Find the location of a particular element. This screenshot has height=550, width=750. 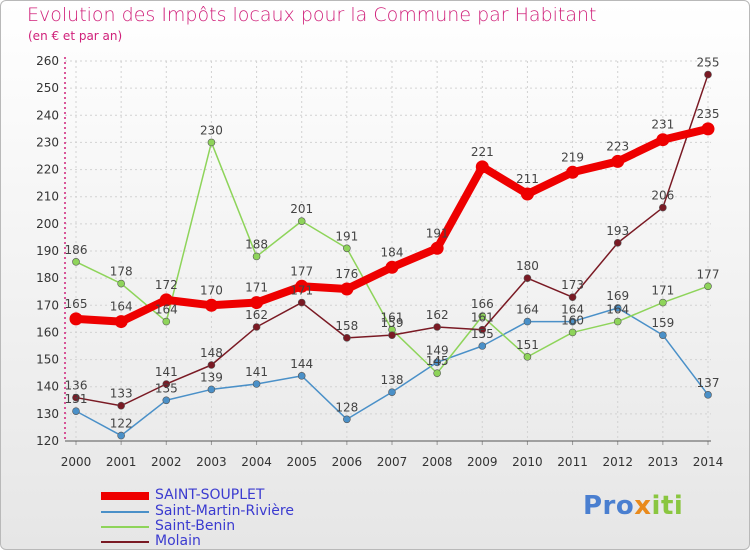

data-label-molain: 158 is located at coordinates (346, 326).